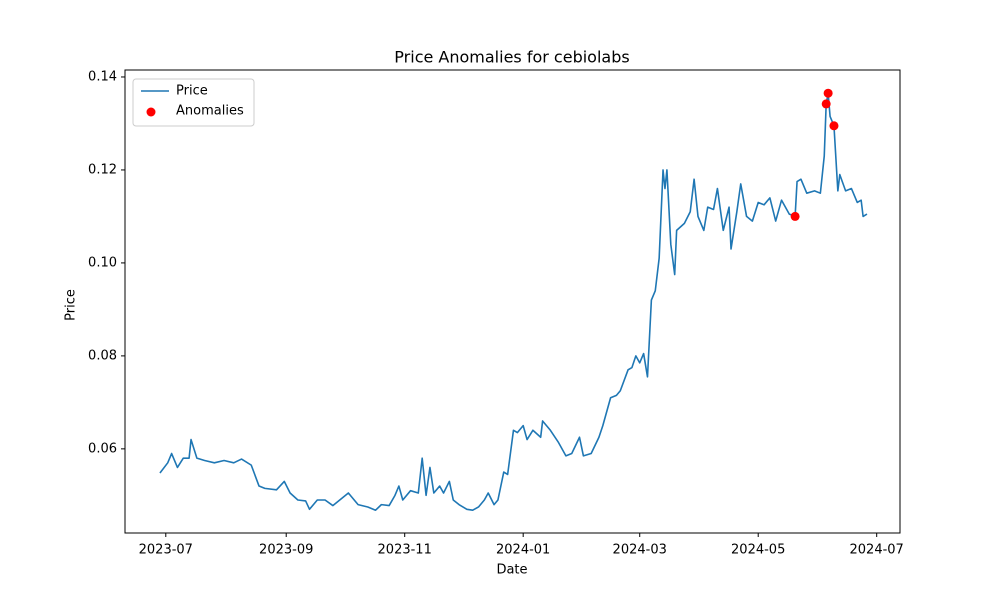  What do you see at coordinates (166, 550) in the screenshot?
I see `x-tick-label: 2023-07` at bounding box center [166, 550].